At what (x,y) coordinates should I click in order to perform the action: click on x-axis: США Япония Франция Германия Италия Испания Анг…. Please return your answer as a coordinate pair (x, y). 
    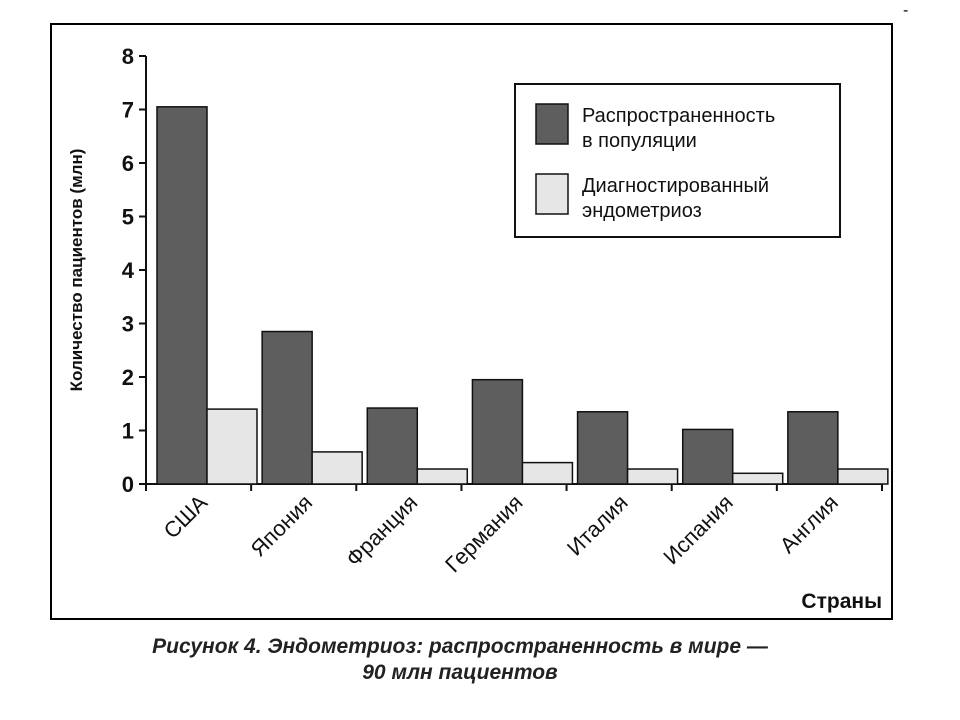
    Looking at the image, I should click on (514, 530).